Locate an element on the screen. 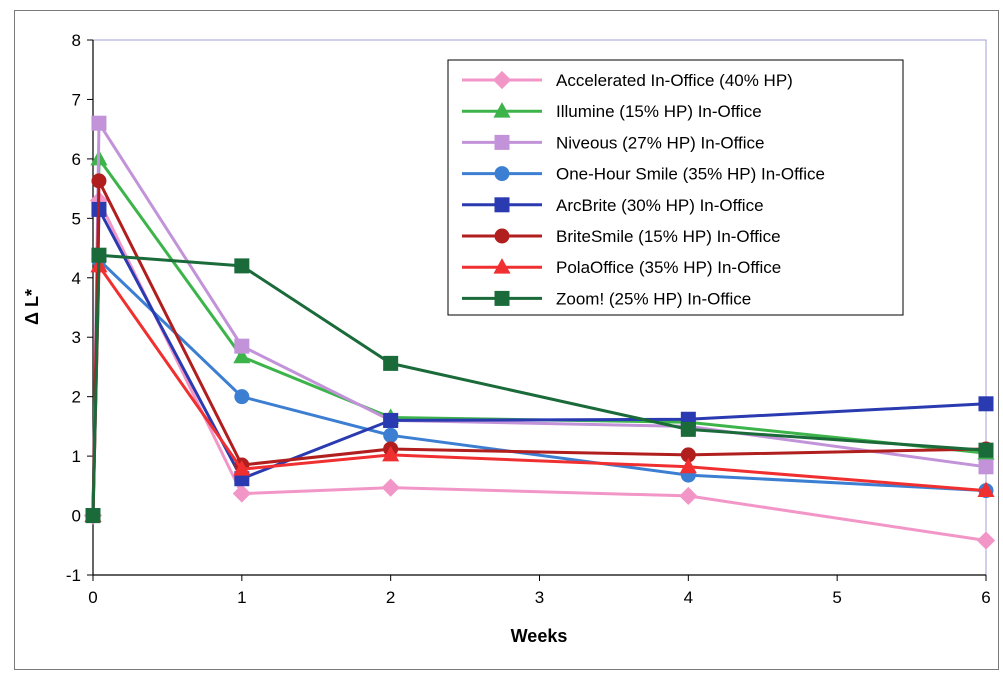 Image resolution: width=1003 pixels, height=675 pixels. y-tick-label: 1 is located at coordinates (76, 456).